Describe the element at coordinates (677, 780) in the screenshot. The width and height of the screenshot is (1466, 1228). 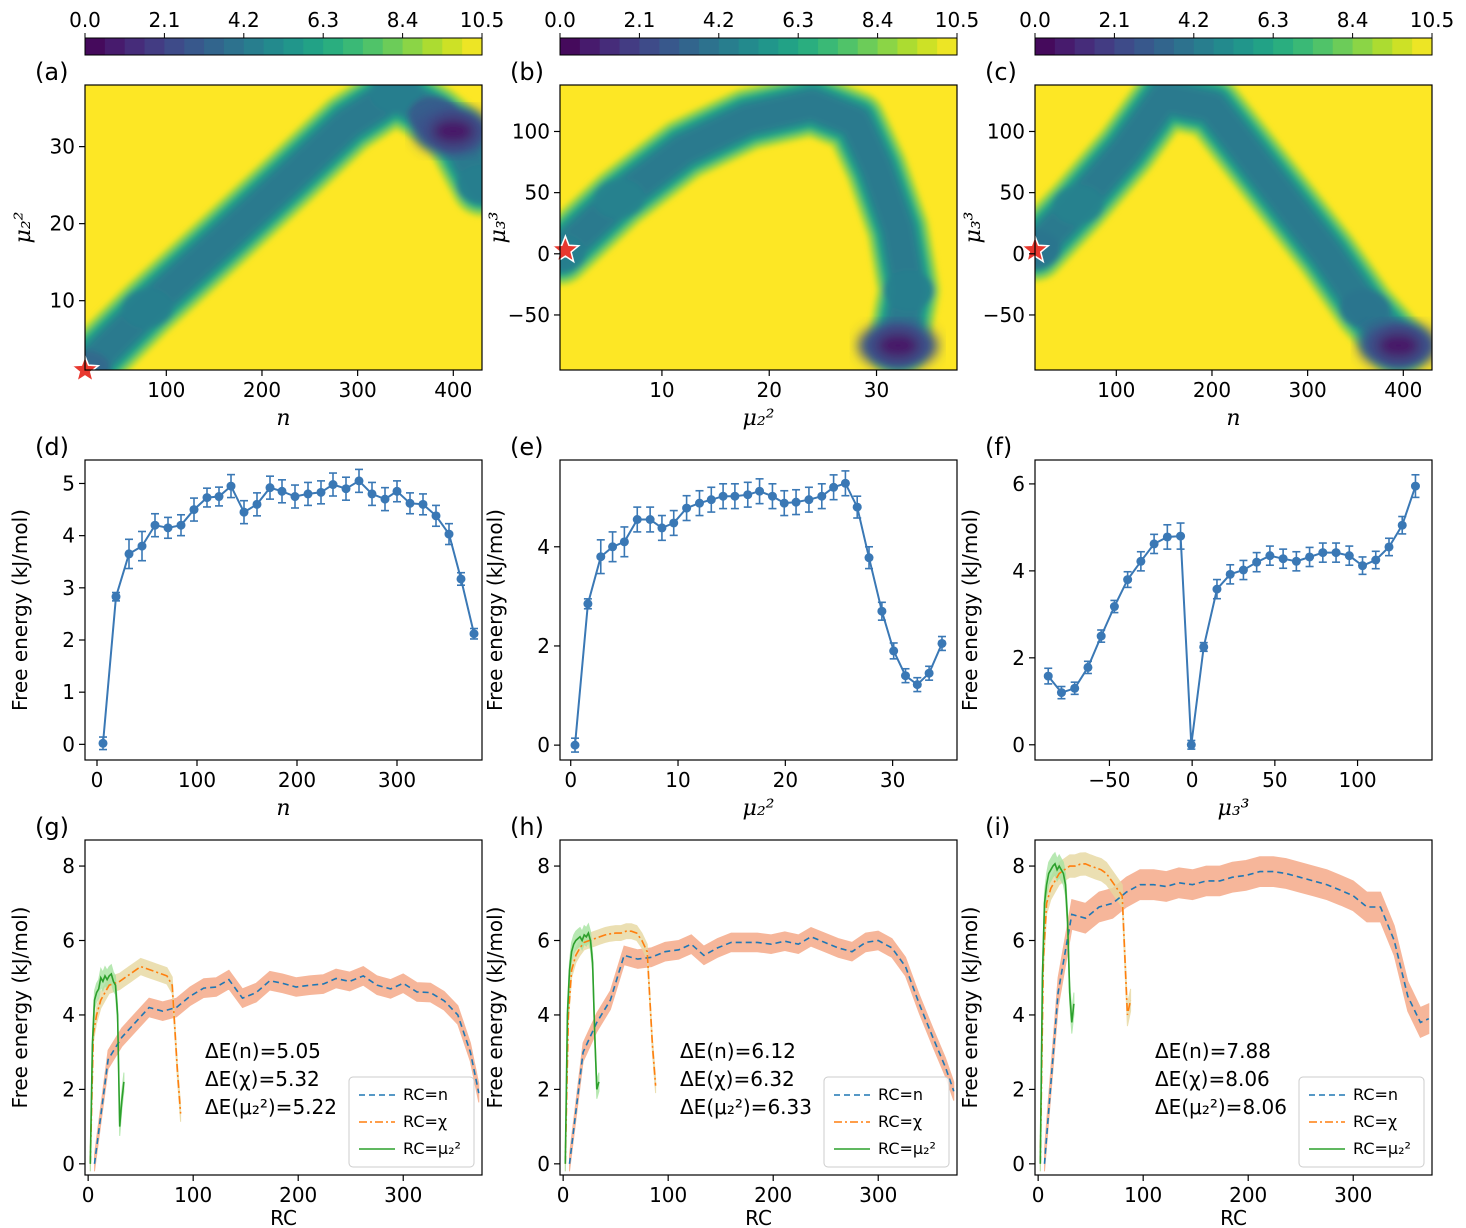
I see `x-tick-label: 10` at that location.